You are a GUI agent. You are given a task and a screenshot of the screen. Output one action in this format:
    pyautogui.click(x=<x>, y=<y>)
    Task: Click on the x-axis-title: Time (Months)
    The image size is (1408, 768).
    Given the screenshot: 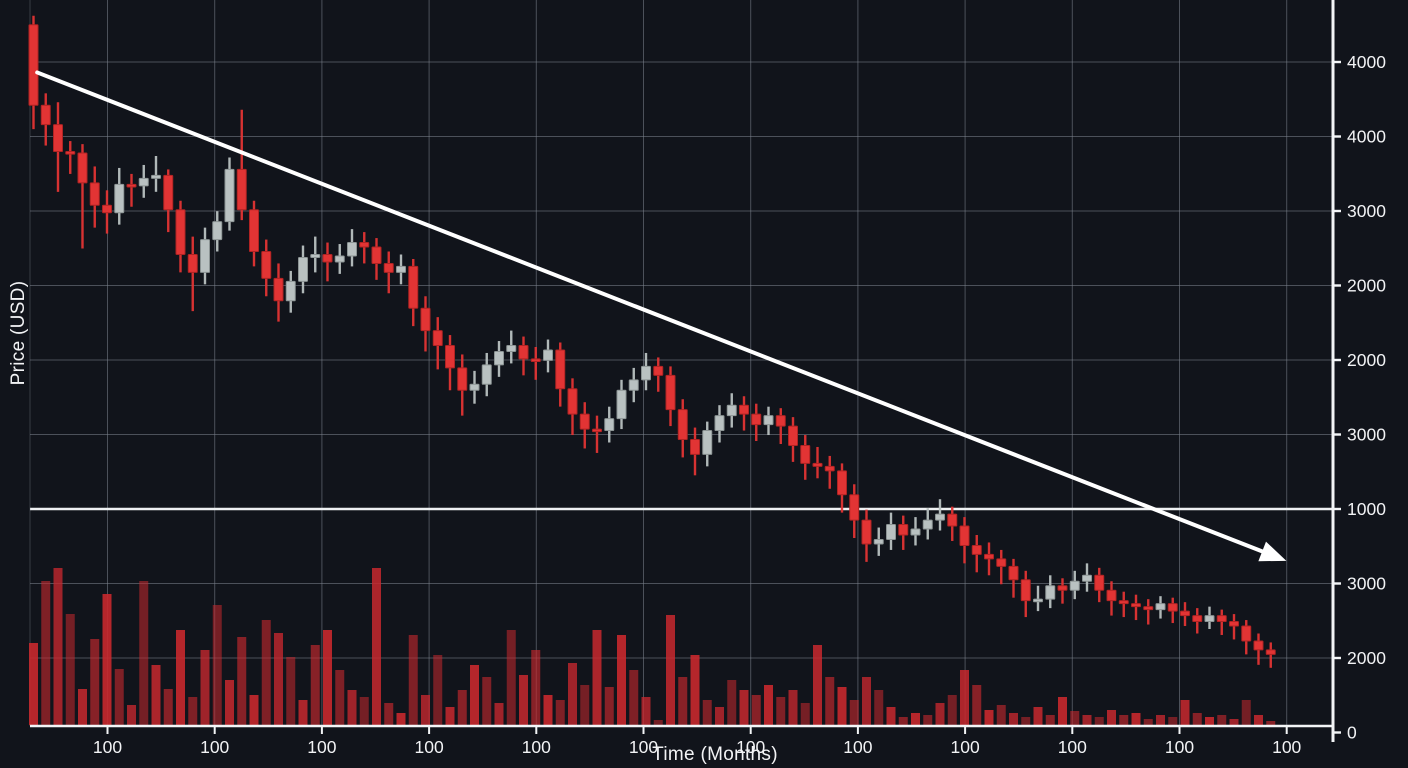 What is the action you would take?
    pyautogui.click(x=715, y=754)
    